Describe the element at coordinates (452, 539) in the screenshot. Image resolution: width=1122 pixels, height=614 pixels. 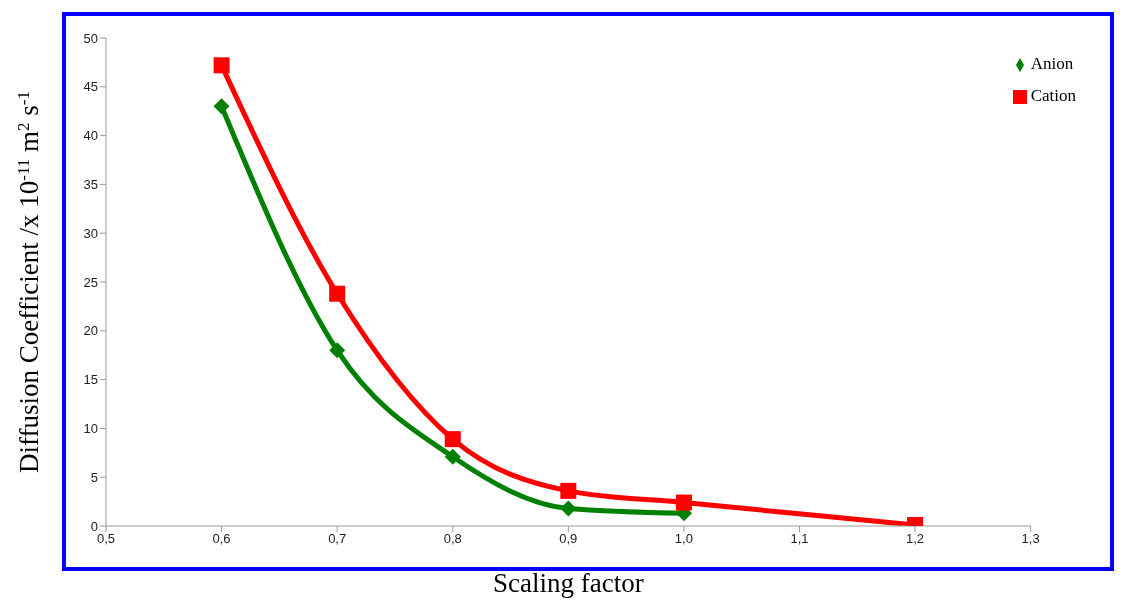
I see `x-tick-label: 0,8` at that location.